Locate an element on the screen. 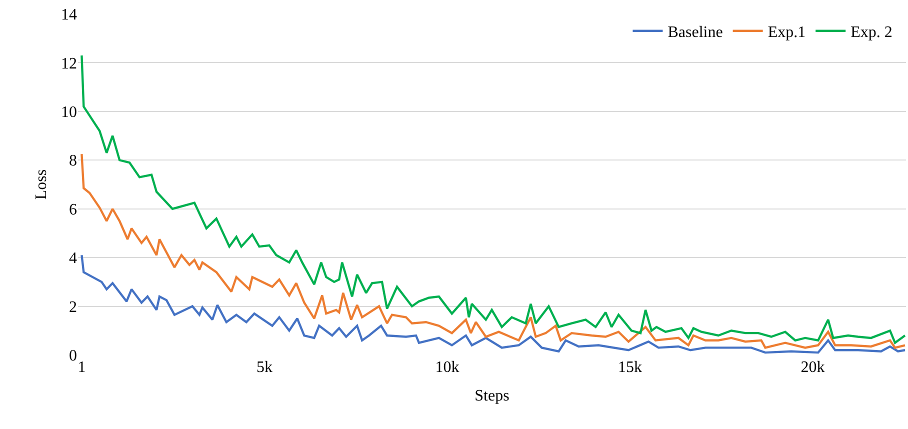 This screenshot has height=429, width=908. y-axis-title: Loss is located at coordinates (41, 184).